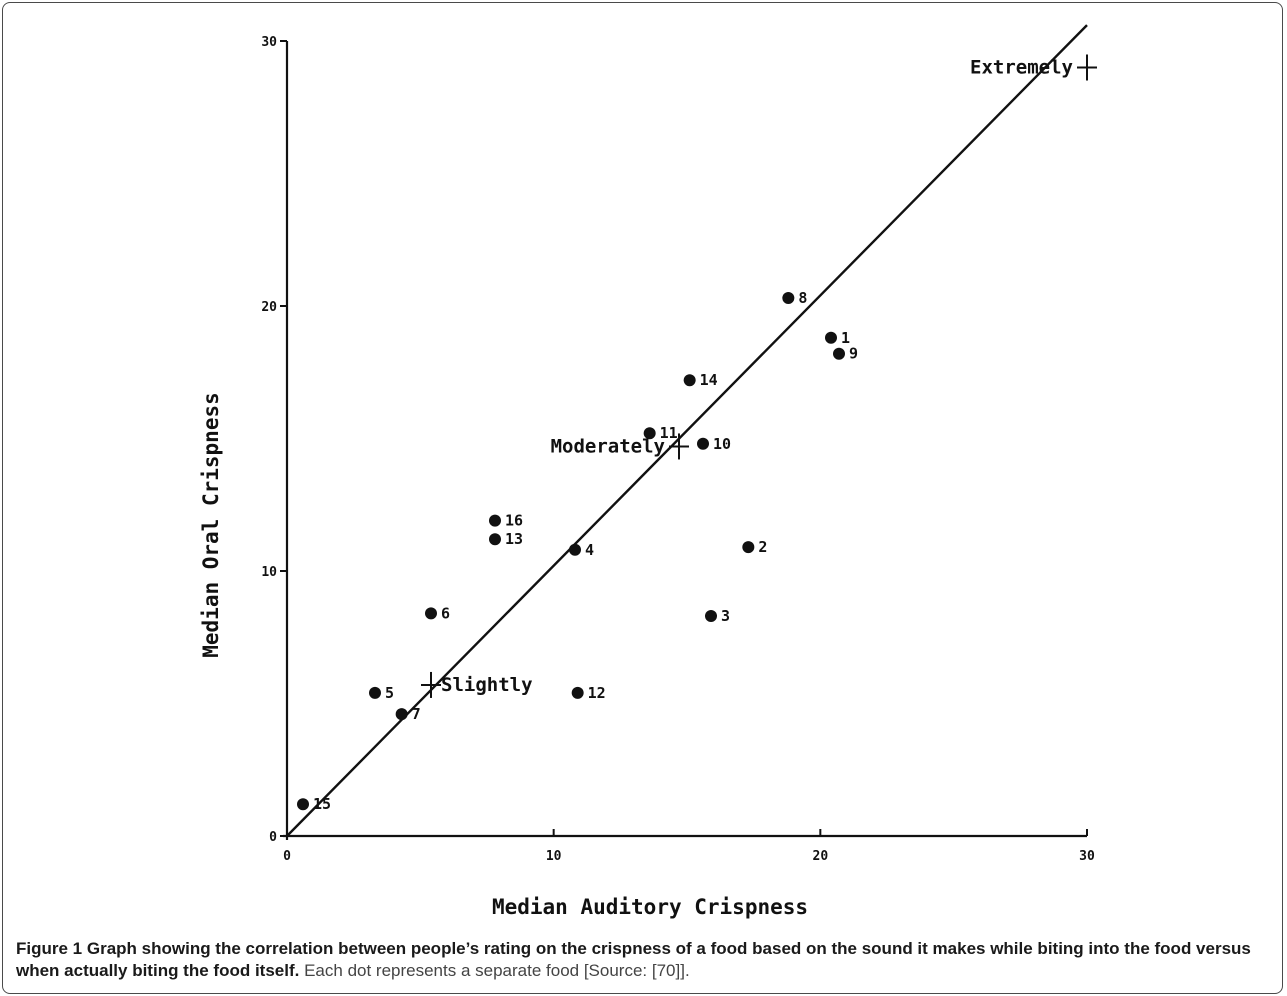  What do you see at coordinates (709, 380) in the screenshot?
I see `data-point-label: 14` at bounding box center [709, 380].